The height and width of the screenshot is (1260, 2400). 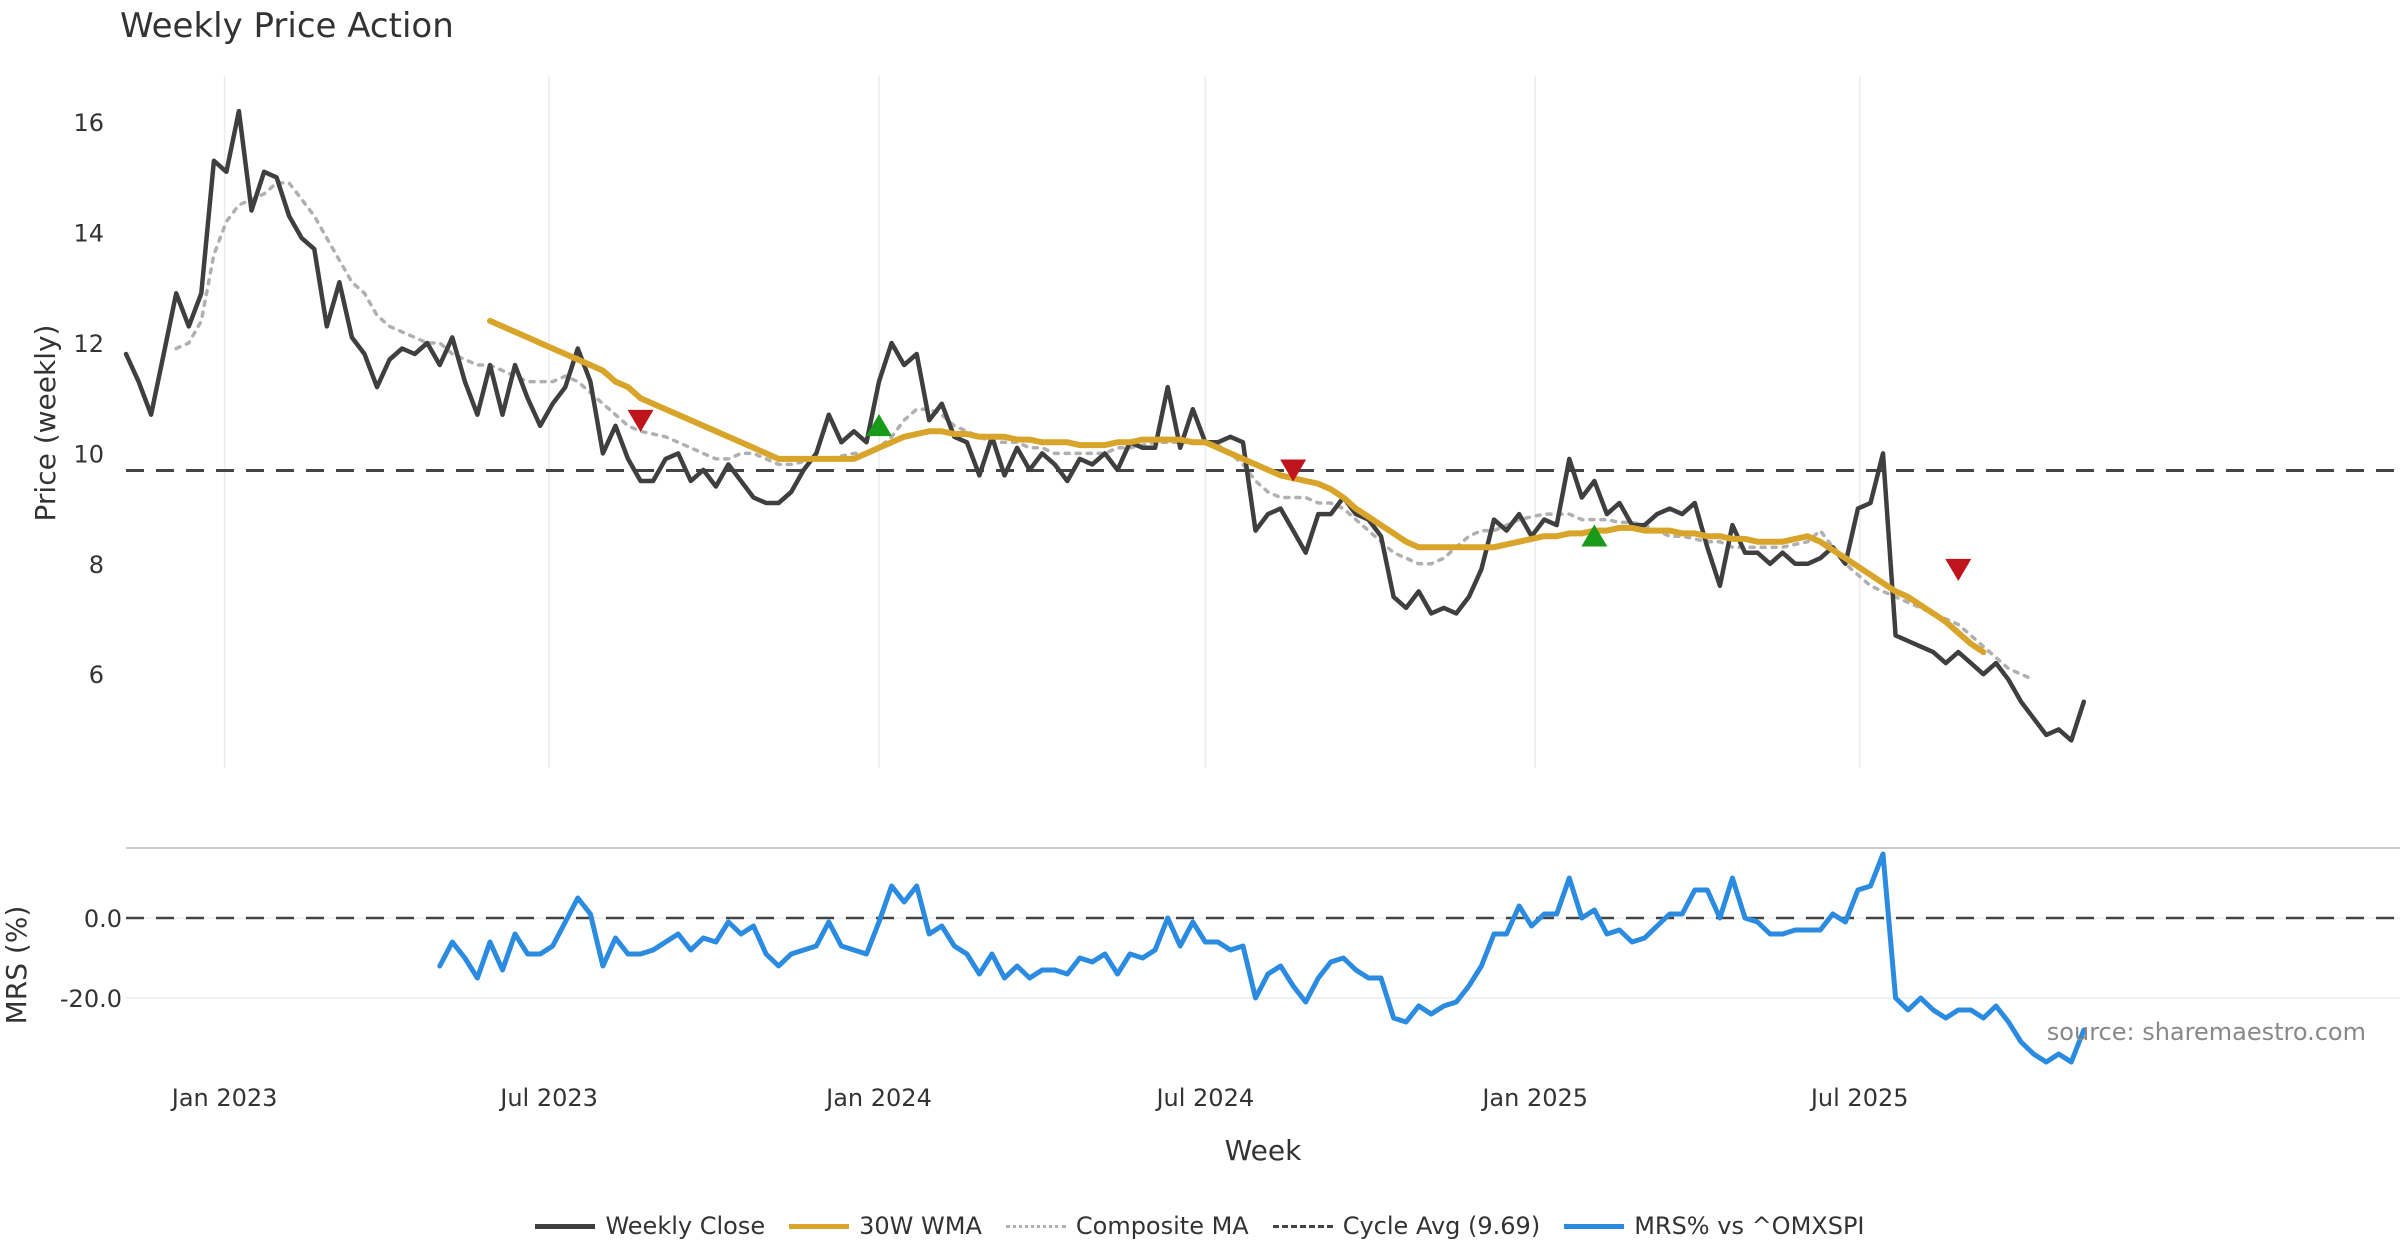 I want to click on mrs-y-tick-label: -20.0, so click(x=91, y=999).